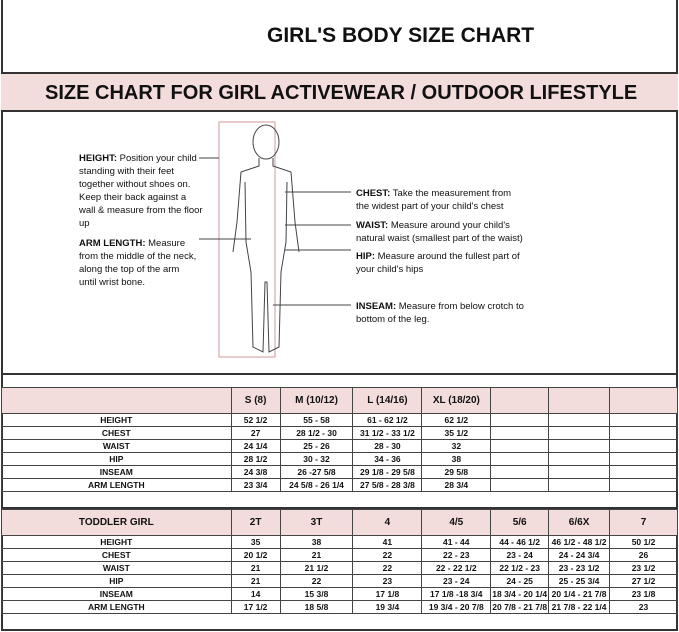 This screenshot has height=632, width=679. I want to click on table-cell: 52 1/2, so click(255, 420).